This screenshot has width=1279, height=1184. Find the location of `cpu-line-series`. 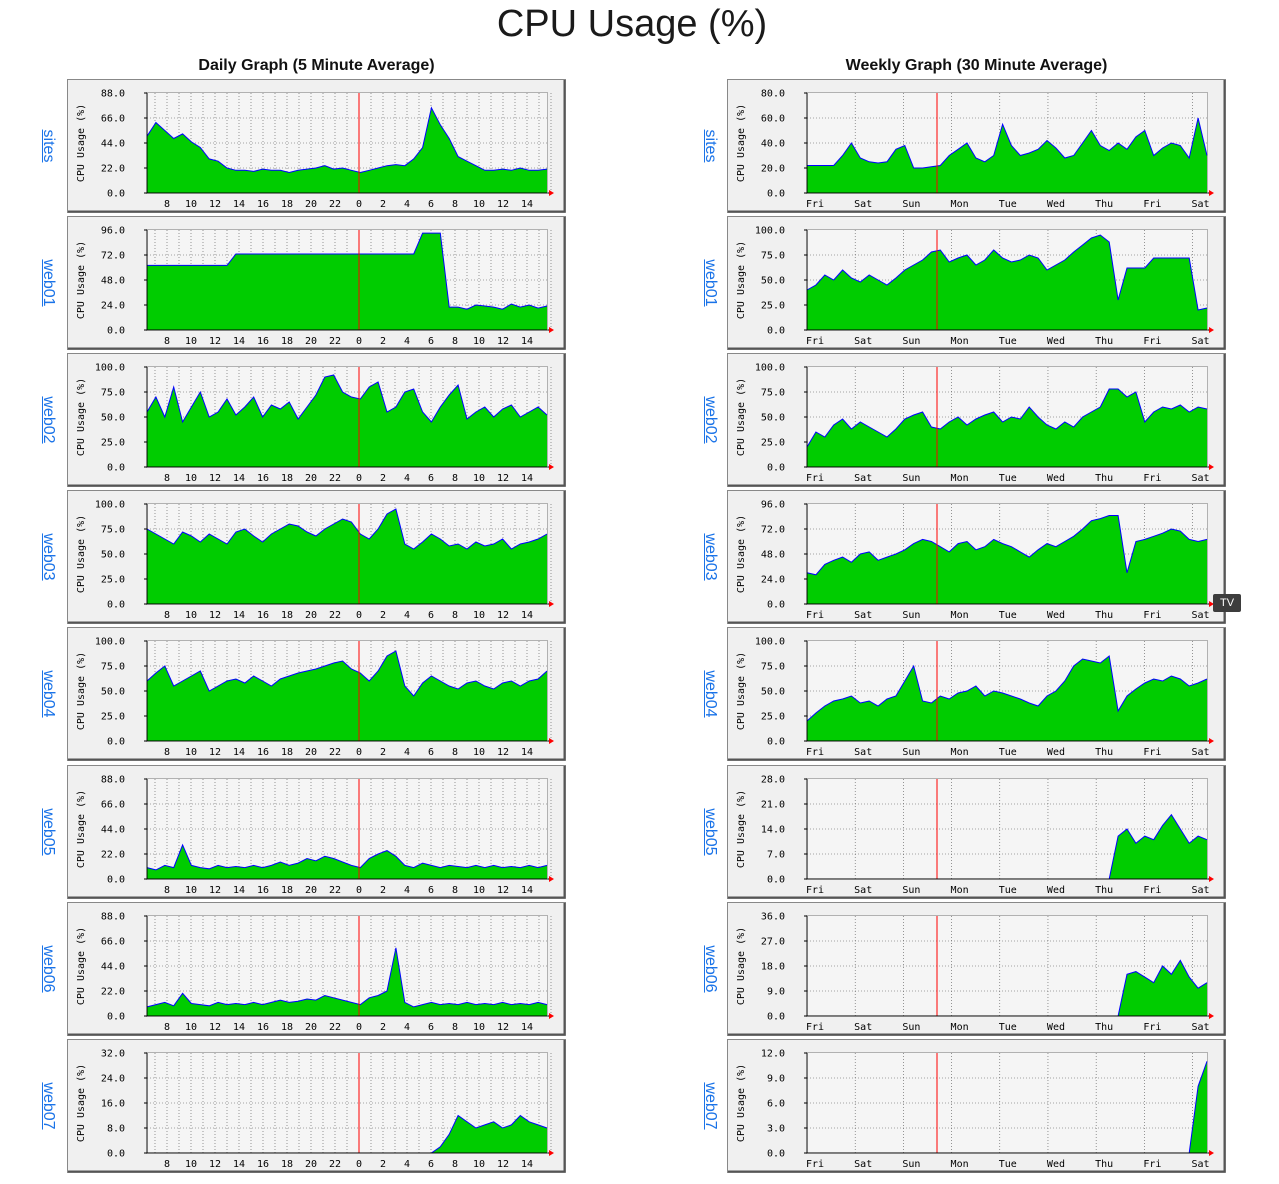

cpu-line-series is located at coordinates (1007, 143).